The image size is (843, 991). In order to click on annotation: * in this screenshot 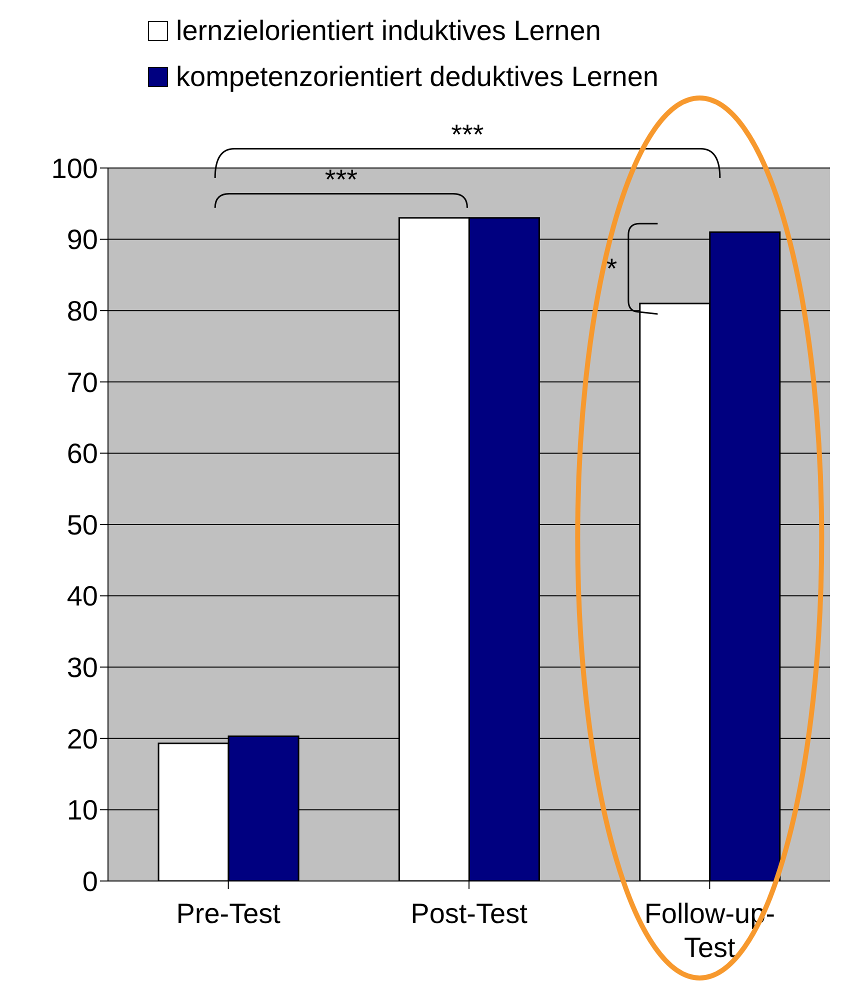, I will do `click(612, 268)`.